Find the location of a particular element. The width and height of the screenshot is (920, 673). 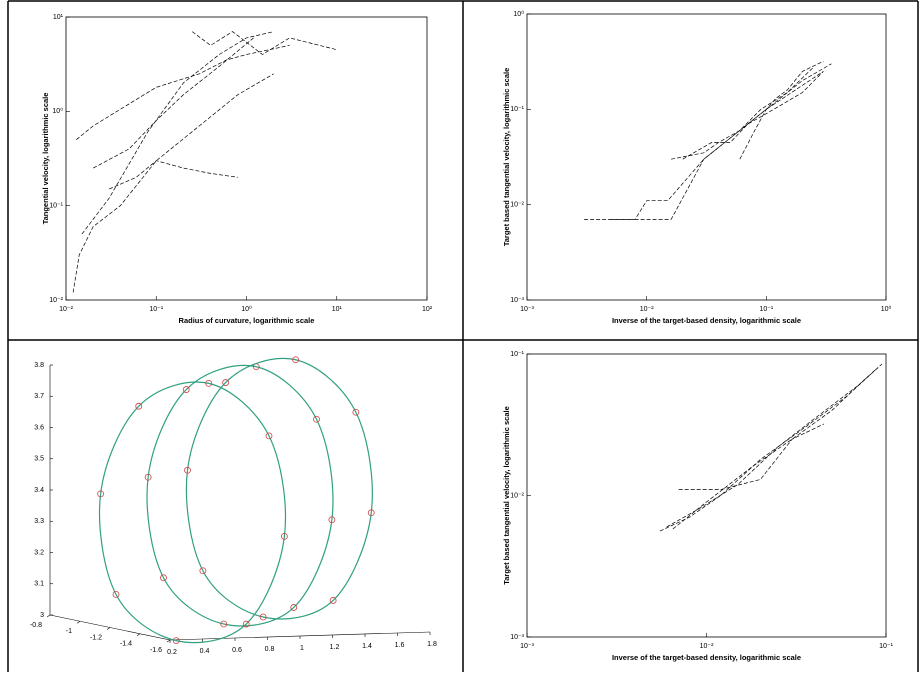

z-tick-label: 3.7 is located at coordinates (39, 396).